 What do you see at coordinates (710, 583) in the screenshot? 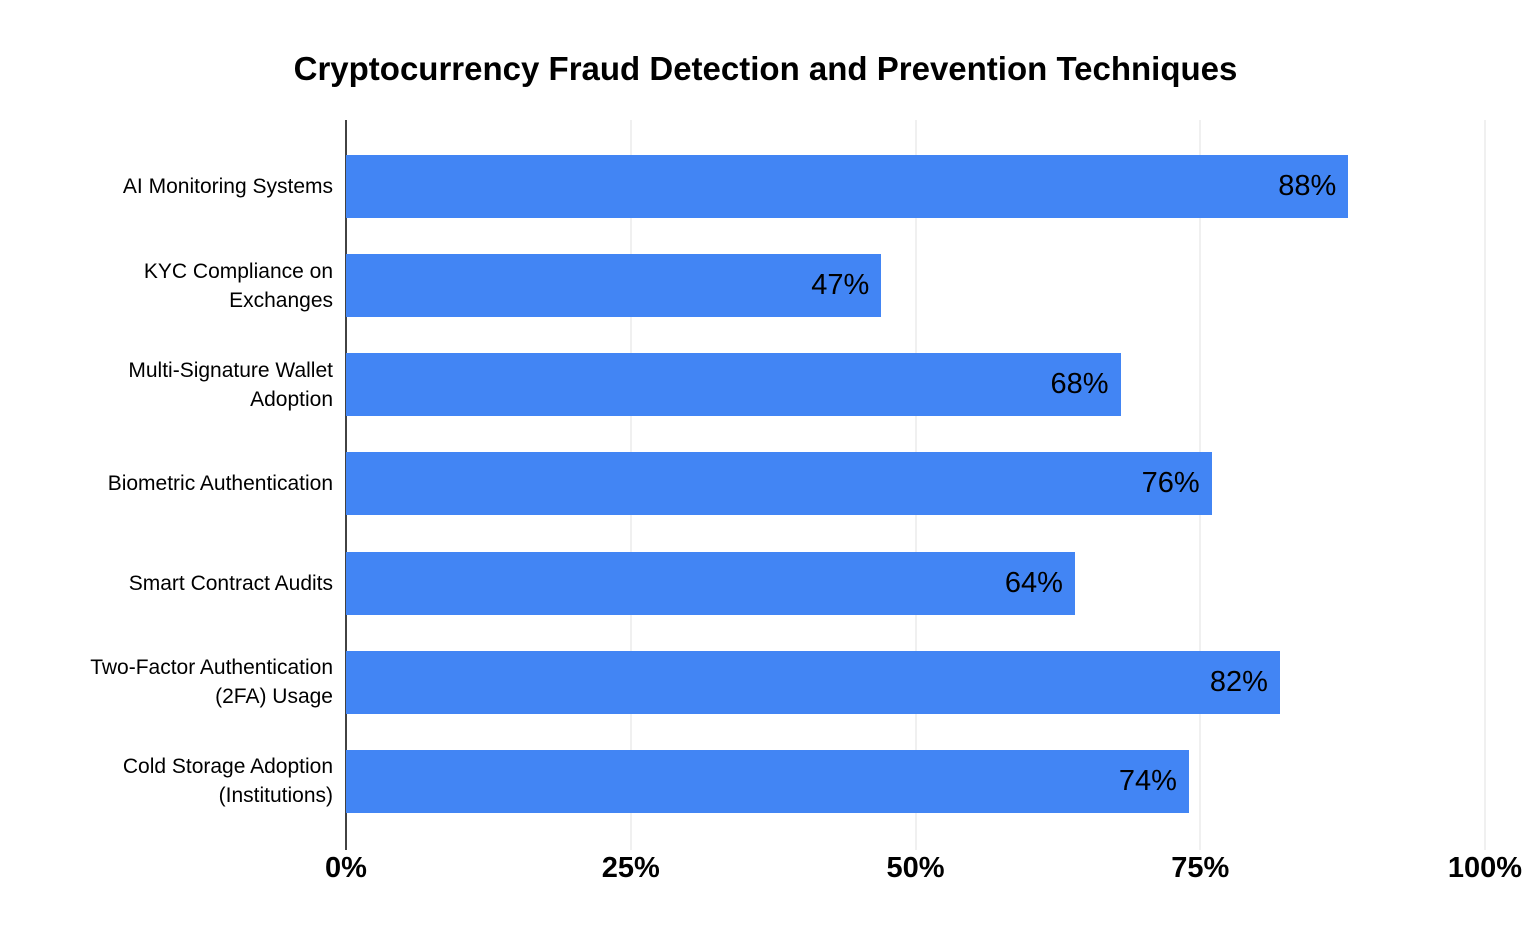
I see `bar: 64%` at bounding box center [710, 583].